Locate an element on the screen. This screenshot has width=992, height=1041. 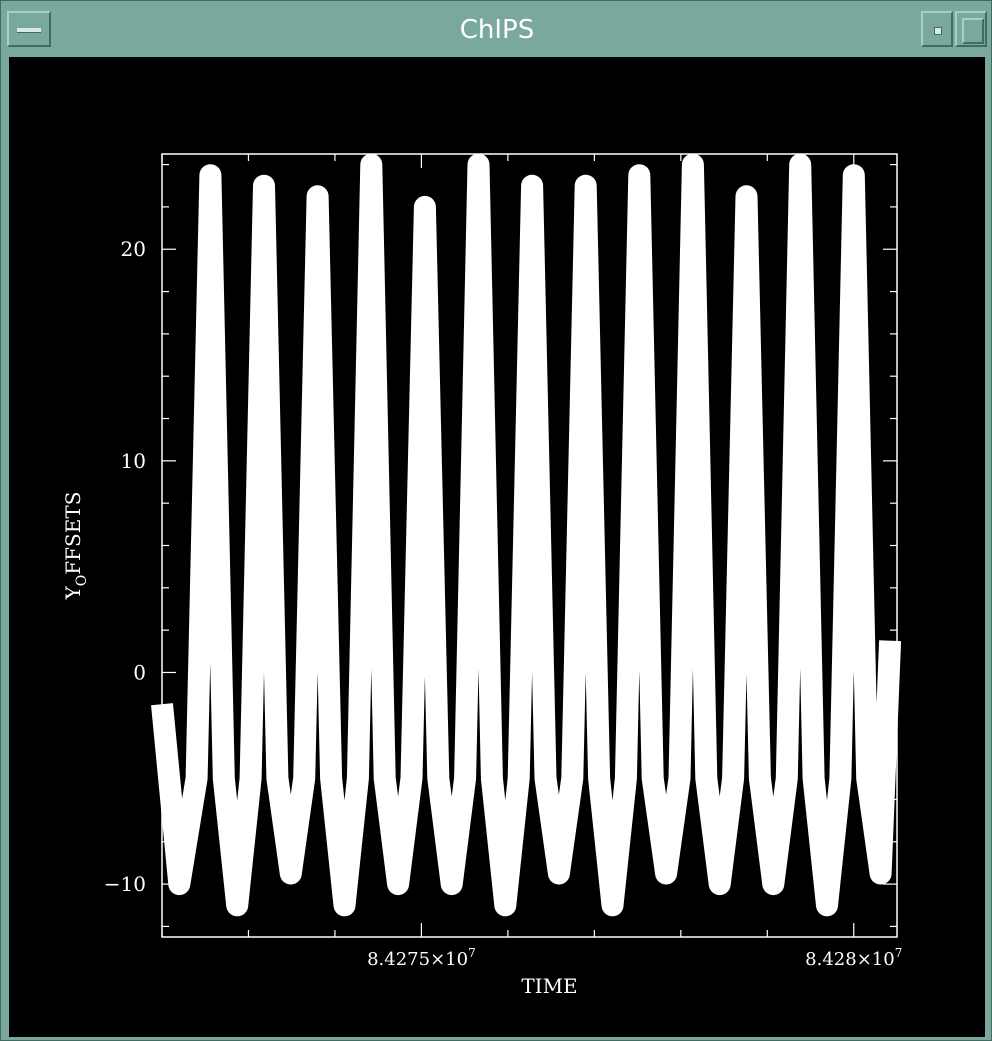
menu-bar-icon is located at coordinates (29, 30).